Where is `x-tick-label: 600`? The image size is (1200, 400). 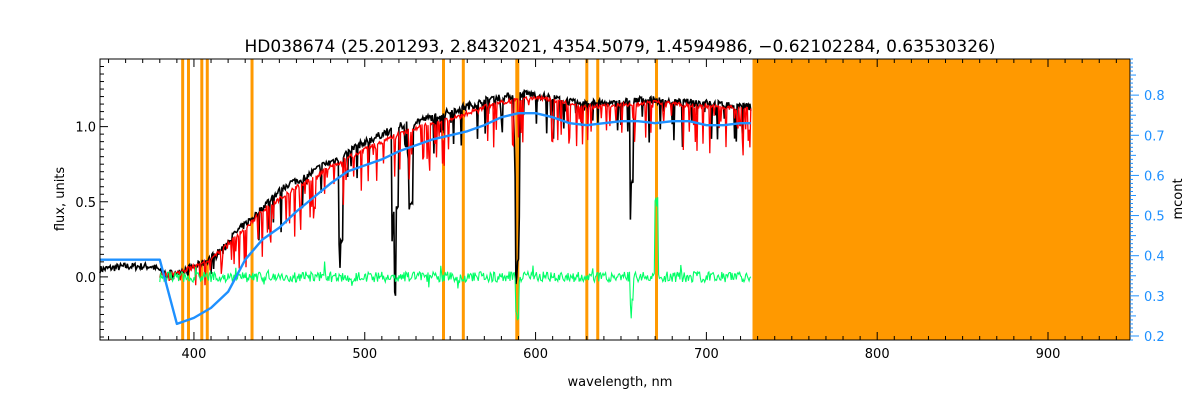 x-tick-label: 600 is located at coordinates (535, 354).